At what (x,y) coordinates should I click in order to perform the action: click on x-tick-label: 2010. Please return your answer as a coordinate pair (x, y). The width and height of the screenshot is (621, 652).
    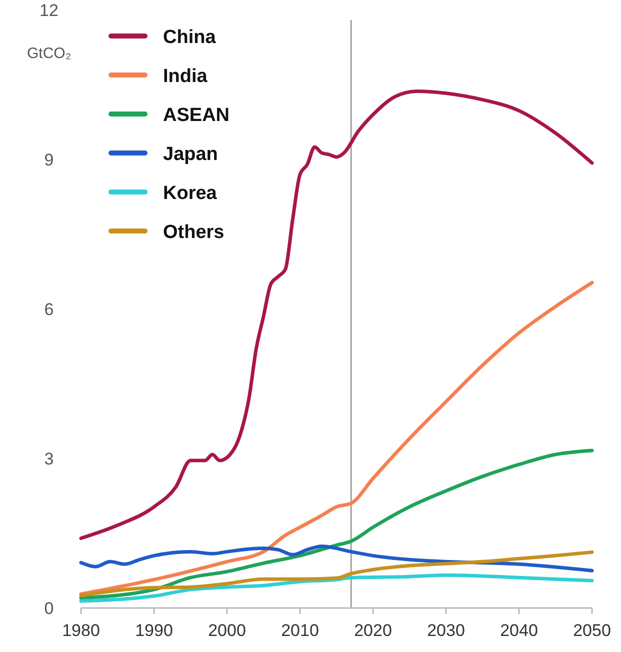
    Looking at the image, I should click on (300, 630).